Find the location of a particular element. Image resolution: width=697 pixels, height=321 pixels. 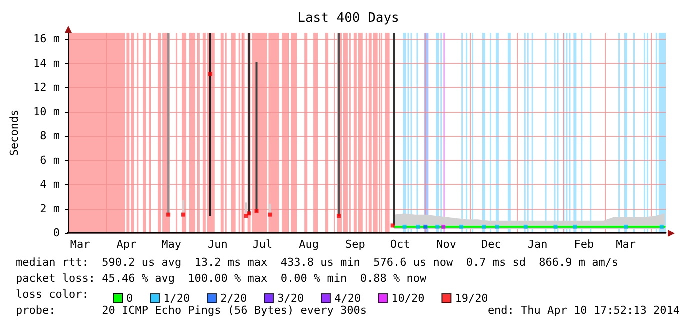

y-tick-label: 6 m is located at coordinates (50, 160).